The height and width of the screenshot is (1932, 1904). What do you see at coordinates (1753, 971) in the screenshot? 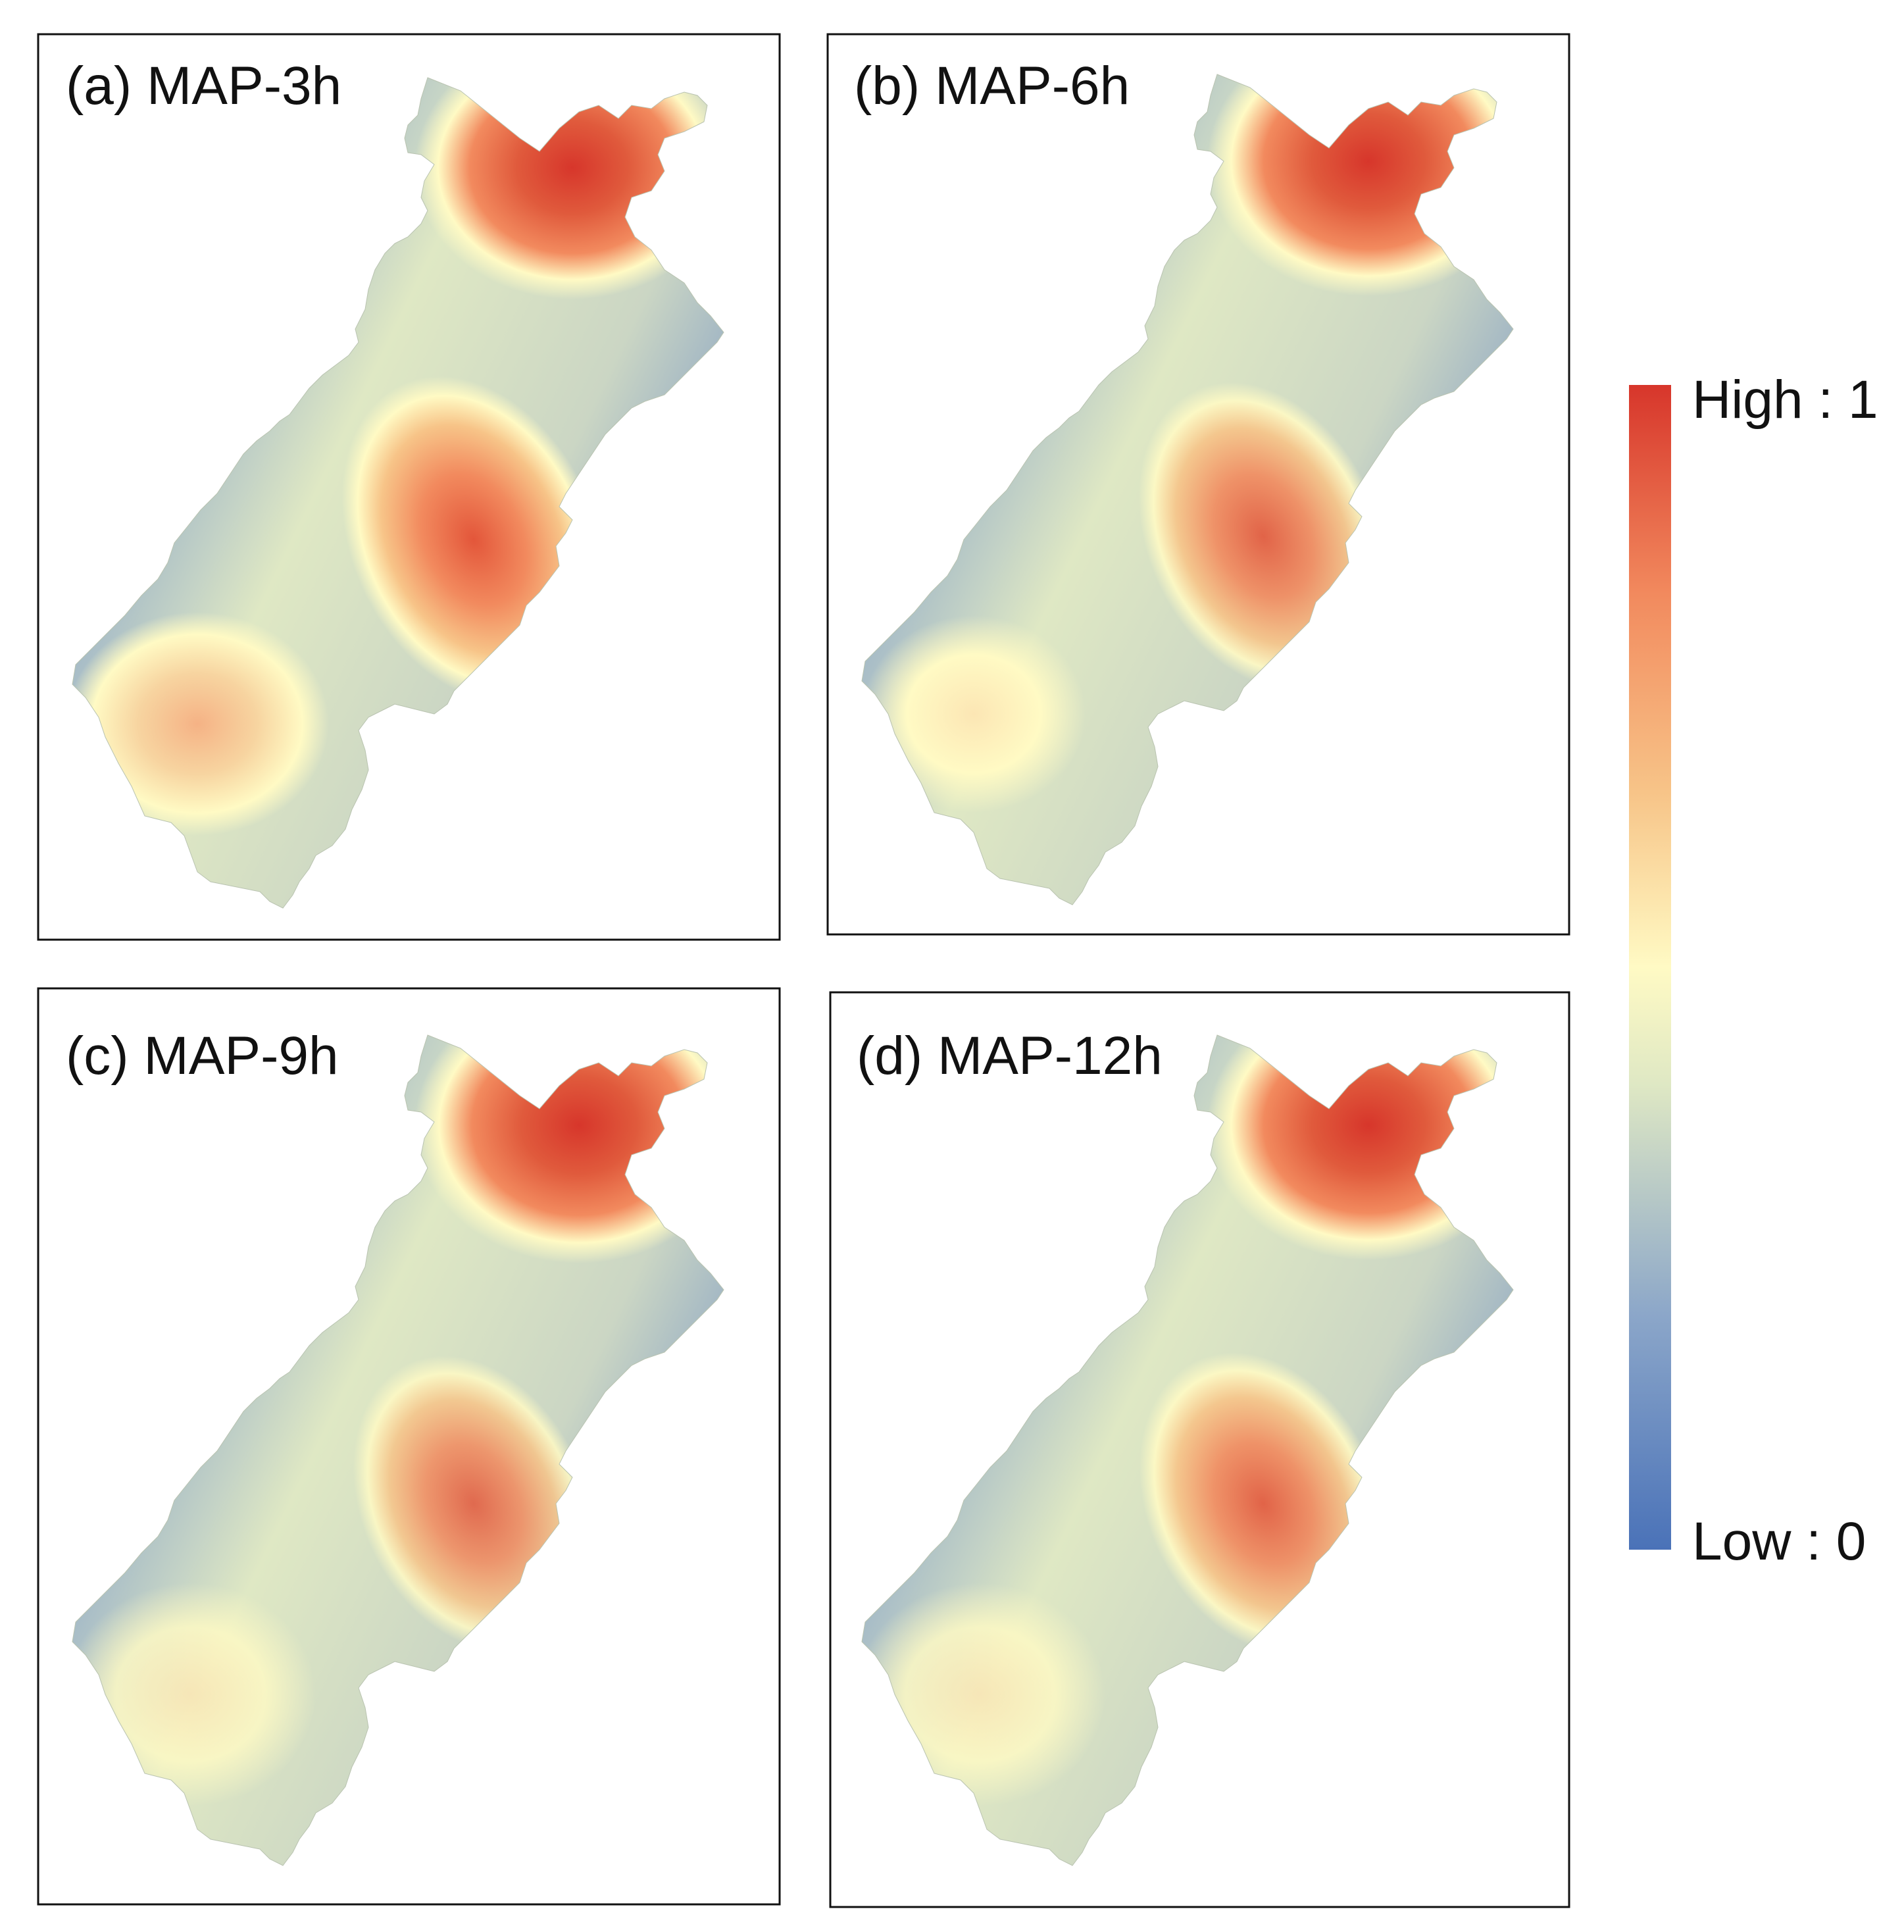
I see `legend: High : 1 Low : 0` at bounding box center [1753, 971].